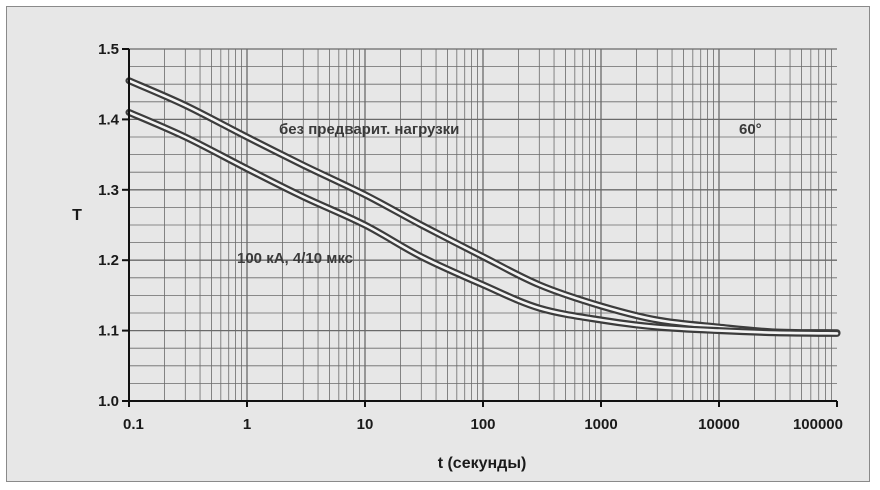  What do you see at coordinates (77, 215) in the screenshot?
I see `y-axis-label: T` at bounding box center [77, 215].